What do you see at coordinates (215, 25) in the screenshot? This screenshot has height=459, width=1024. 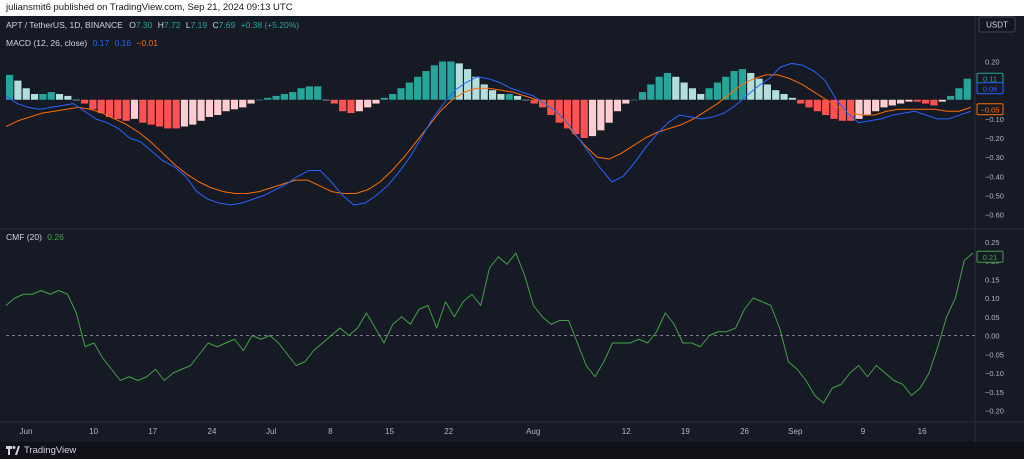 I see `close-label: C` at bounding box center [215, 25].